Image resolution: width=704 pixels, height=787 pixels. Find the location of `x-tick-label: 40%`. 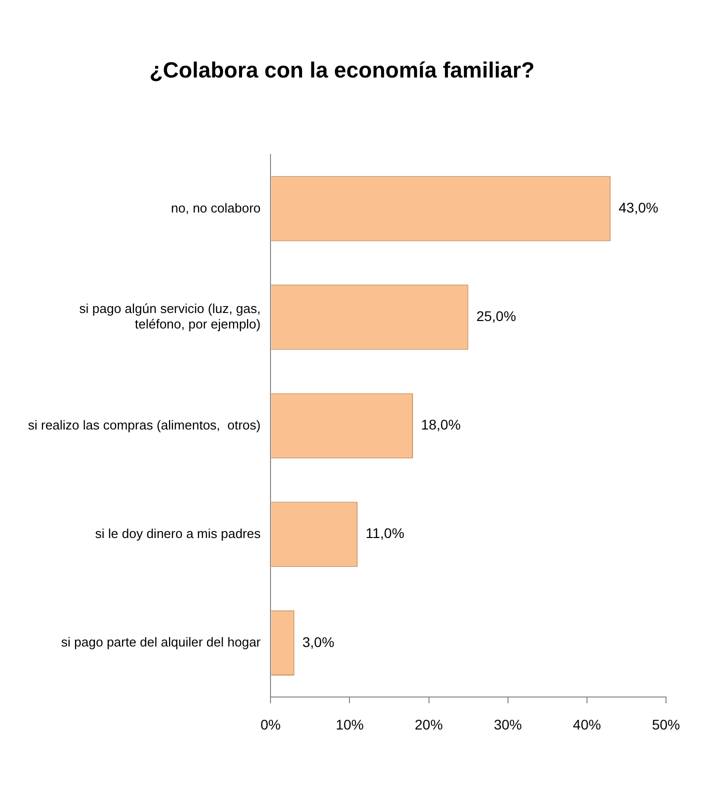

x-tick-label: 40% is located at coordinates (586, 724).